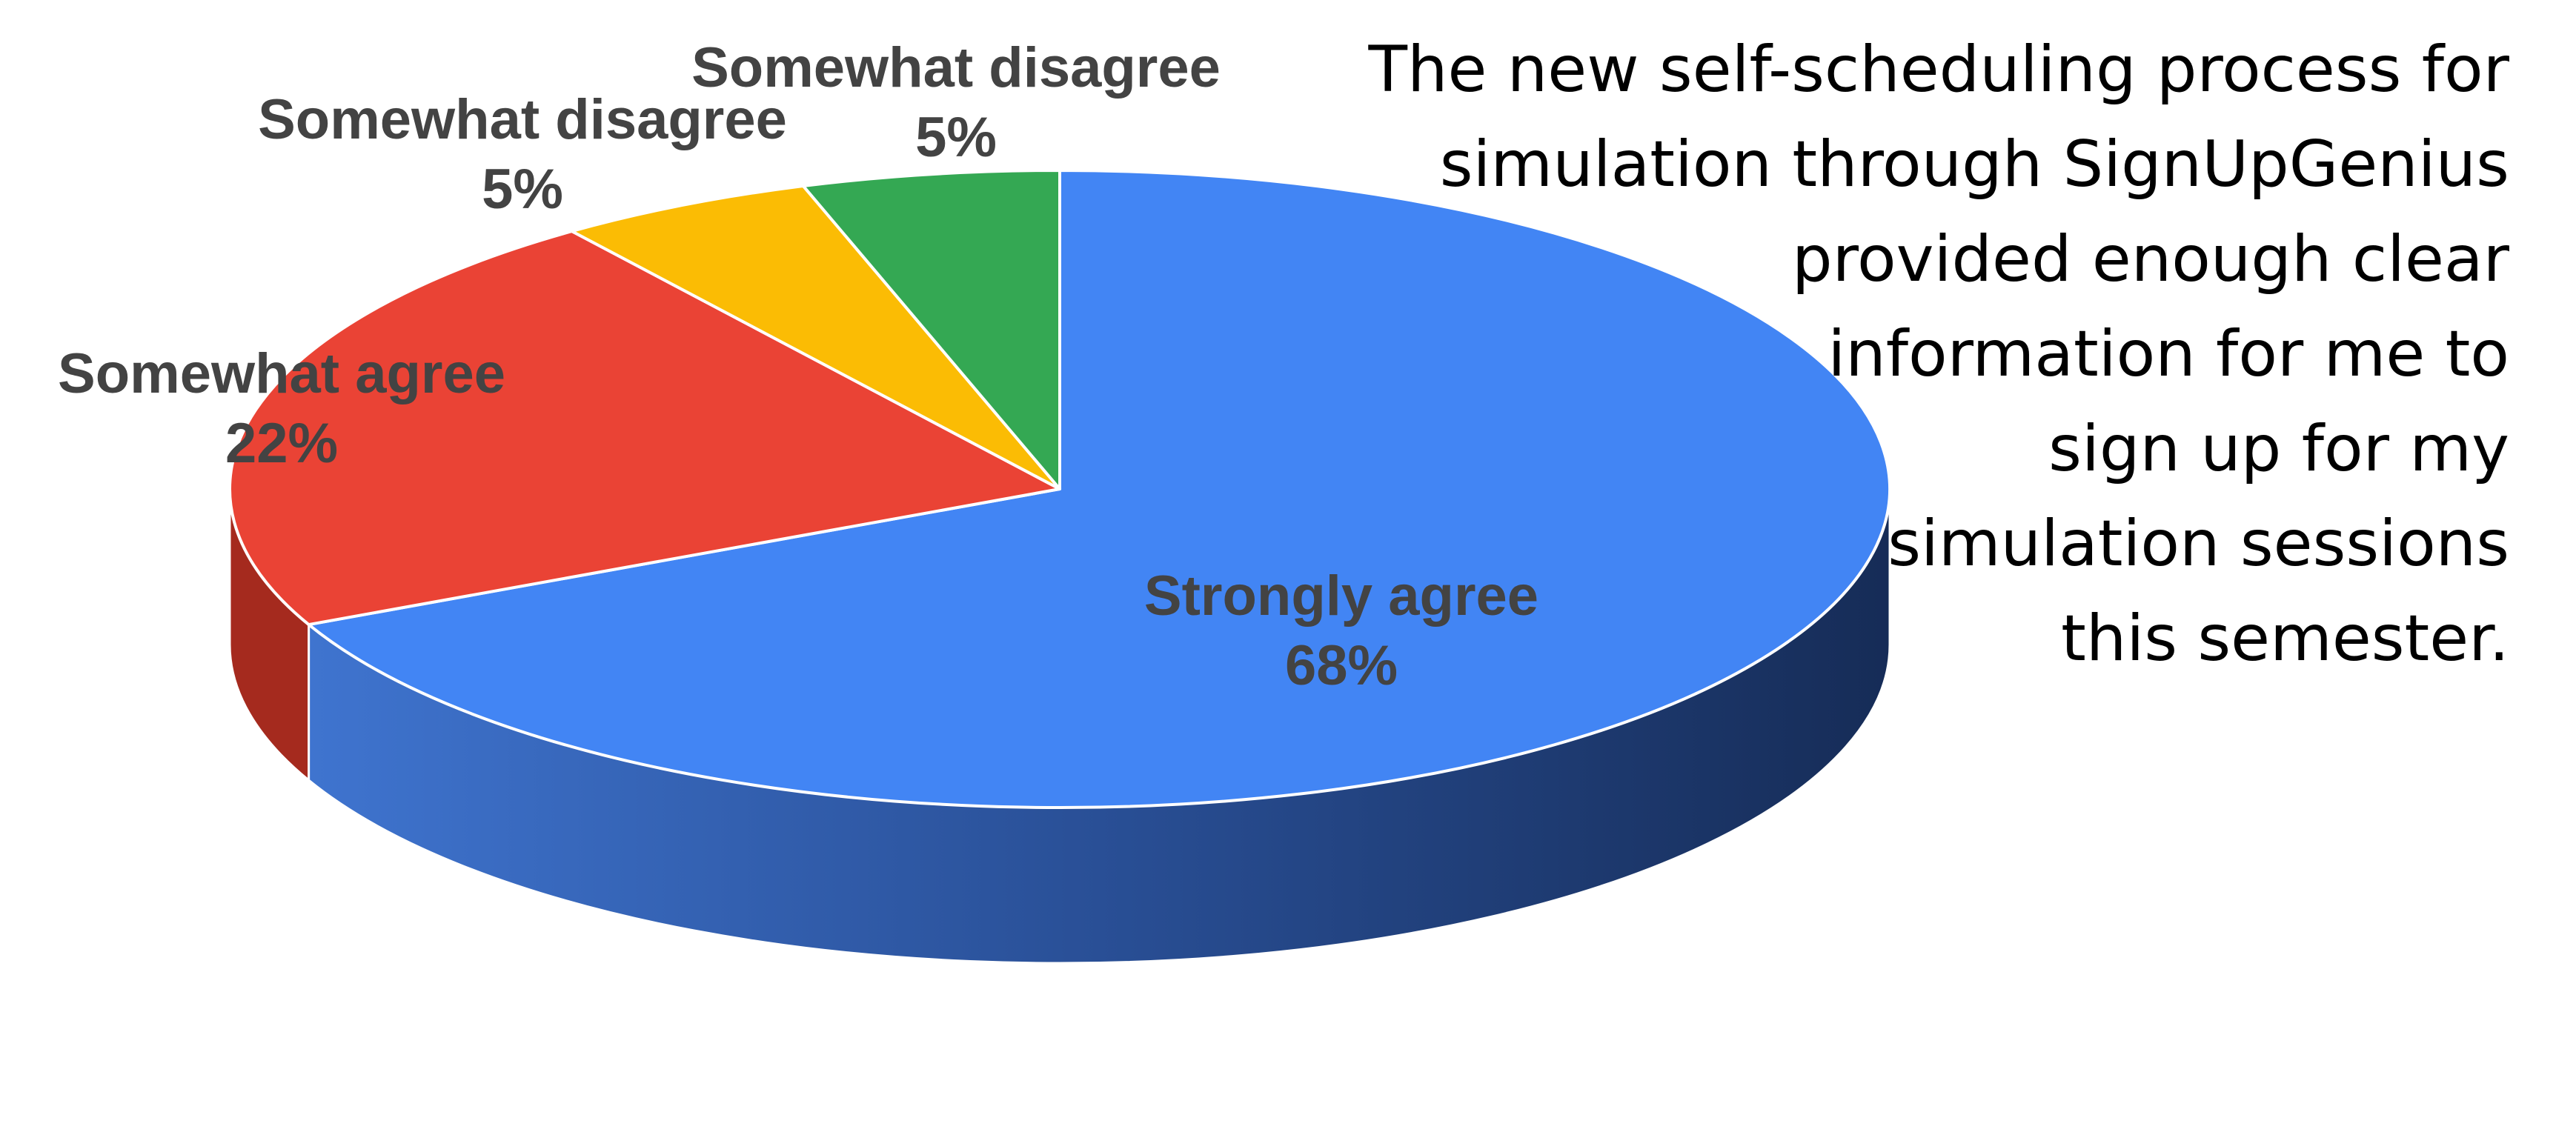 The image size is (2576, 1135). What do you see at coordinates (281, 408) in the screenshot?
I see `slice-label-1: Somewhat agree 22%` at bounding box center [281, 408].